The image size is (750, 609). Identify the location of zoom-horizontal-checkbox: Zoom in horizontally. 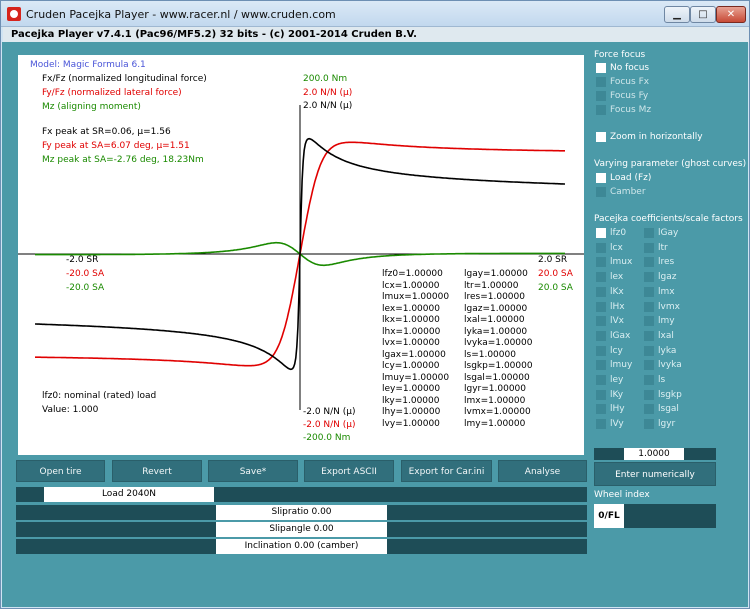
(649, 137).